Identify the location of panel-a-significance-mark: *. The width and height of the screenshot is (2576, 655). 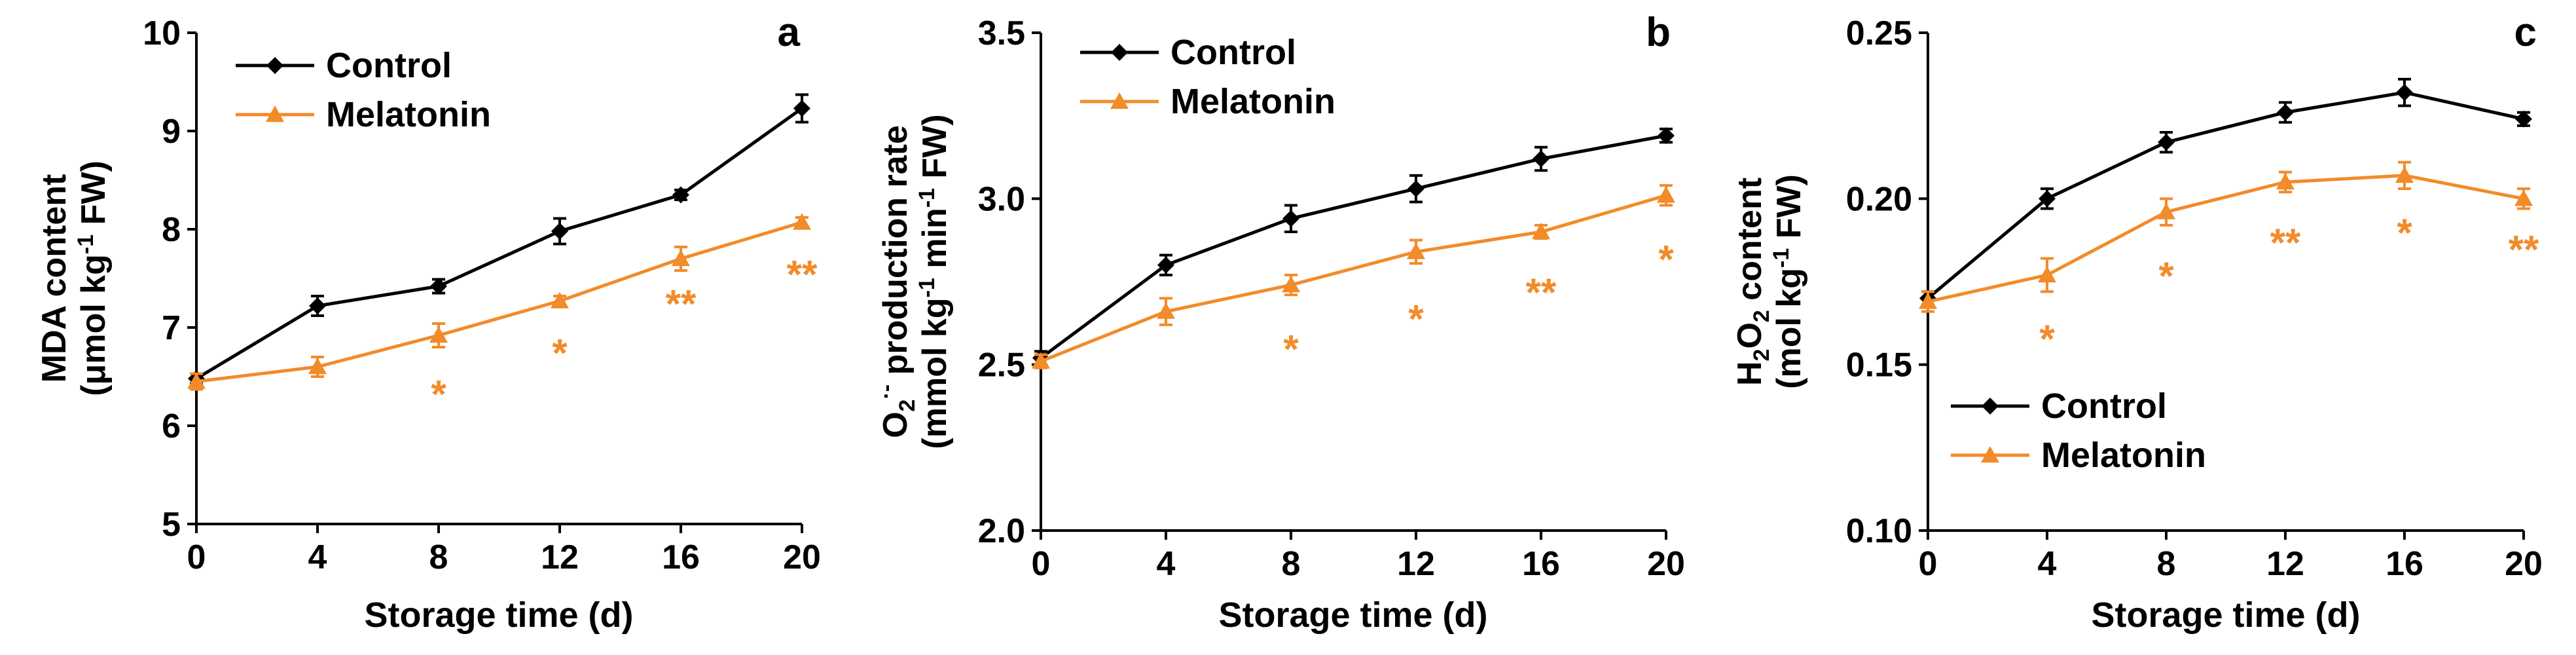
(560, 353).